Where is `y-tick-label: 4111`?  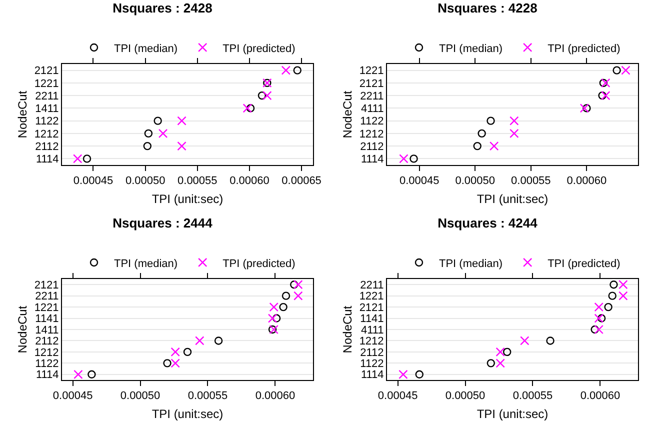 y-tick-label: 4111 is located at coordinates (372, 109).